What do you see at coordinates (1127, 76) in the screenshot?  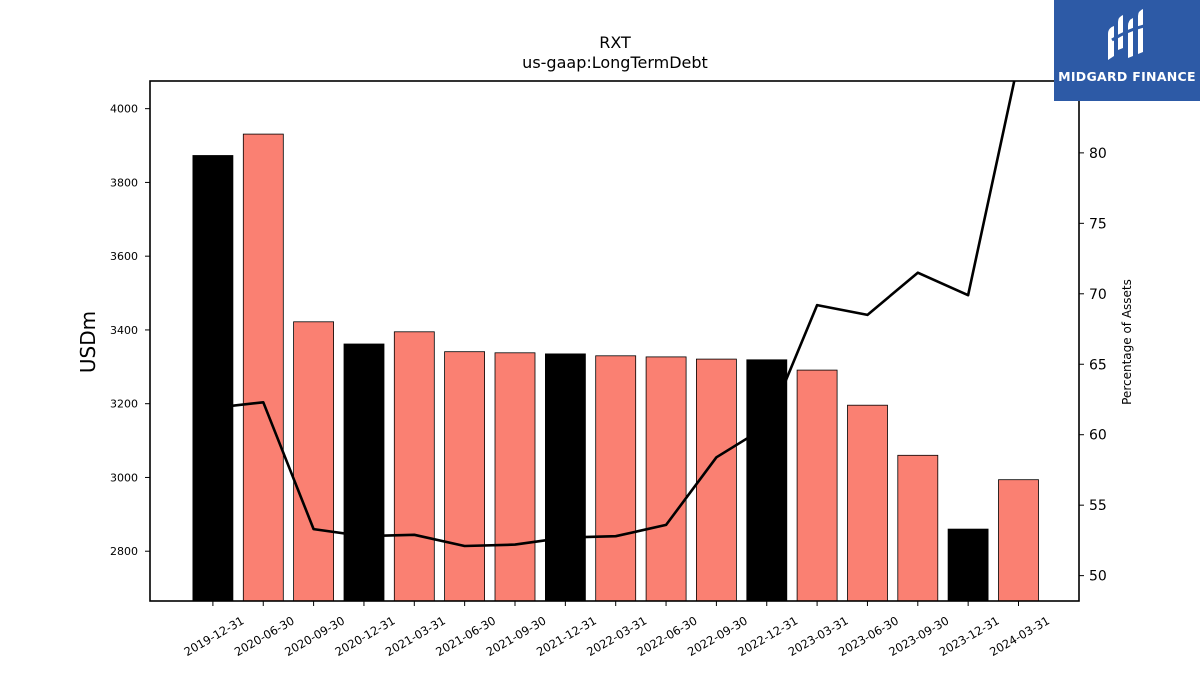 I see `brand-name: MIDGARD FINANCE` at bounding box center [1127, 76].